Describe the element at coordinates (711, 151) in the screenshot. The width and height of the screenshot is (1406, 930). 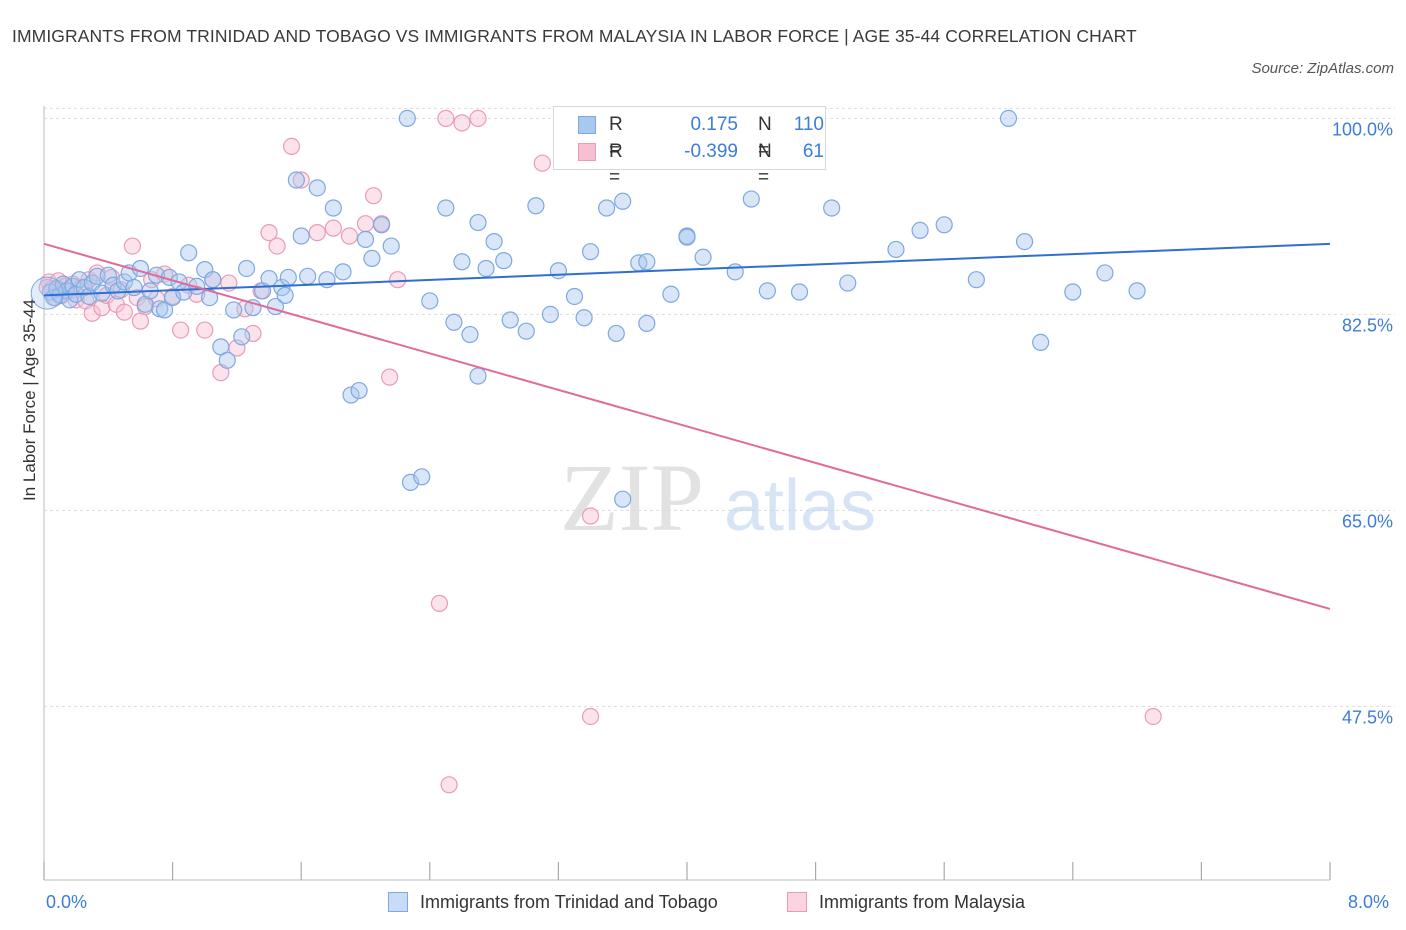
I see `legend-r-value-malaysia: -0.399` at that location.